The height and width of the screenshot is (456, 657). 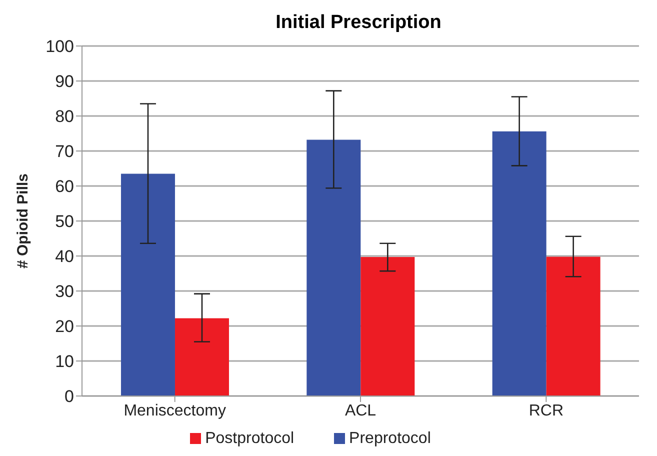 I want to click on y-tick-label: 100, so click(x=60, y=46).